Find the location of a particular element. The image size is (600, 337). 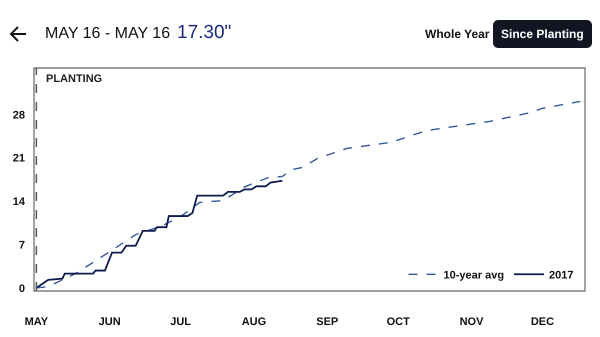

x-tick-label: DEC is located at coordinates (542, 322).